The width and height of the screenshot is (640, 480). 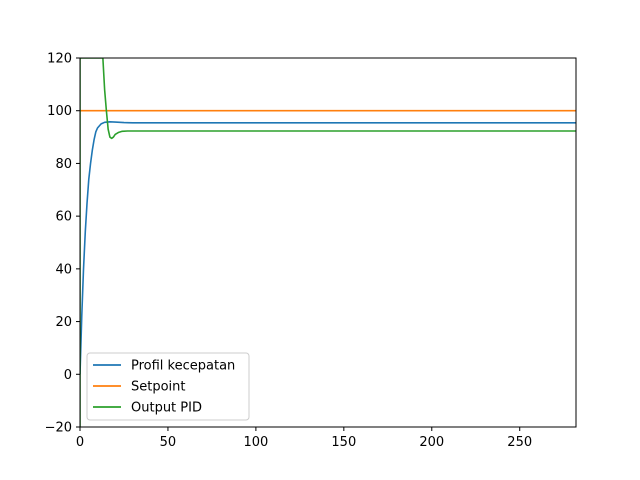 I want to click on y-tick-label: 80, so click(x=63, y=164).